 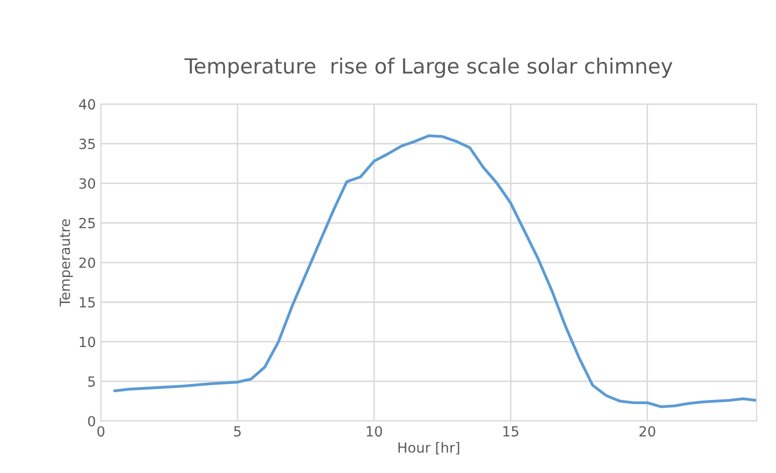 What do you see at coordinates (237, 431) in the screenshot?
I see `x-tick-label: 5` at bounding box center [237, 431].